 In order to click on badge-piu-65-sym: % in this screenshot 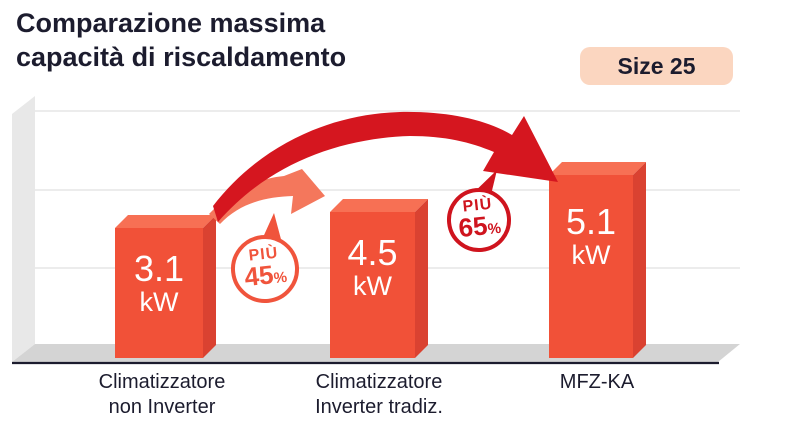, I will do `click(494, 228)`.